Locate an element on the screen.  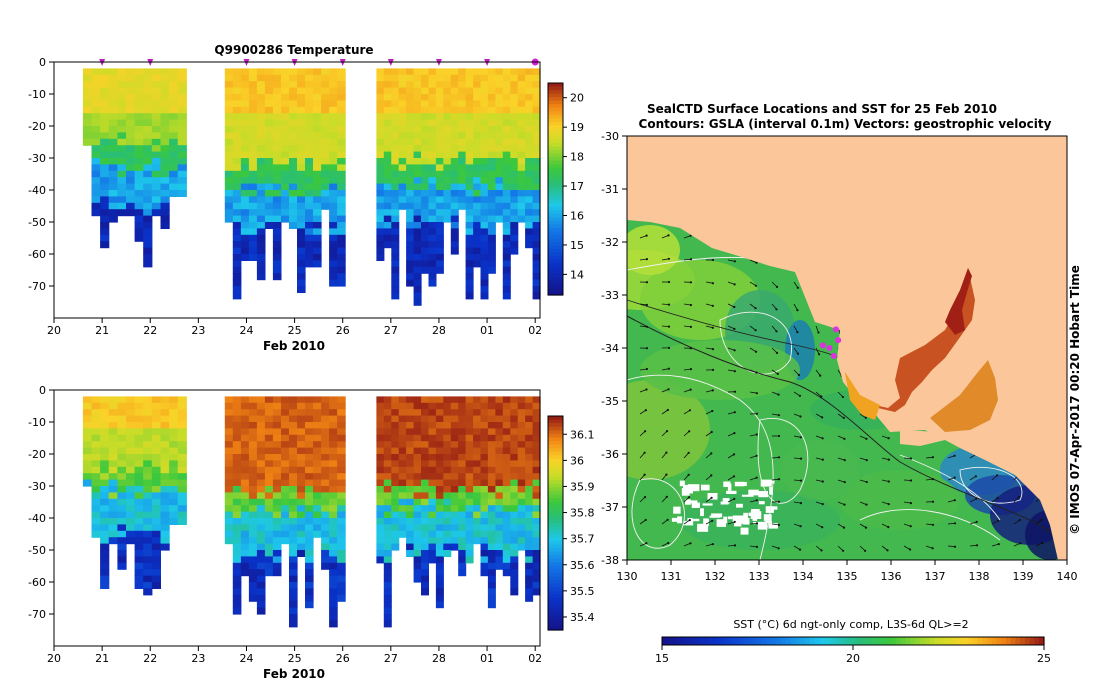
x-tick-label: 21 is located at coordinates (102, 658).